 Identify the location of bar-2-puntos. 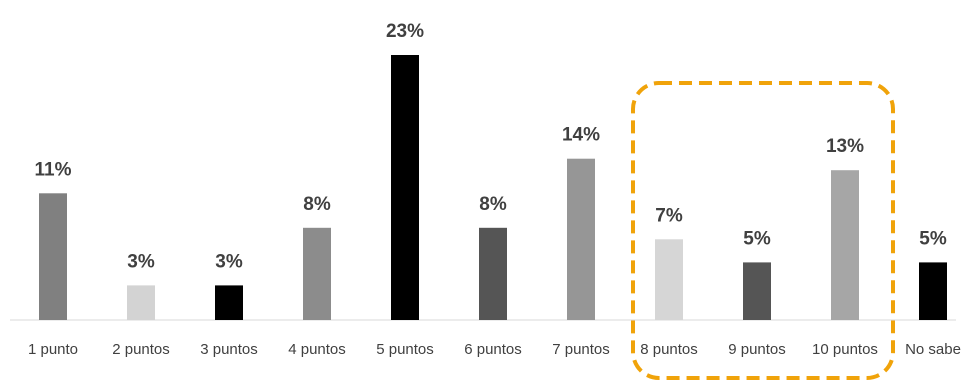
(141, 302).